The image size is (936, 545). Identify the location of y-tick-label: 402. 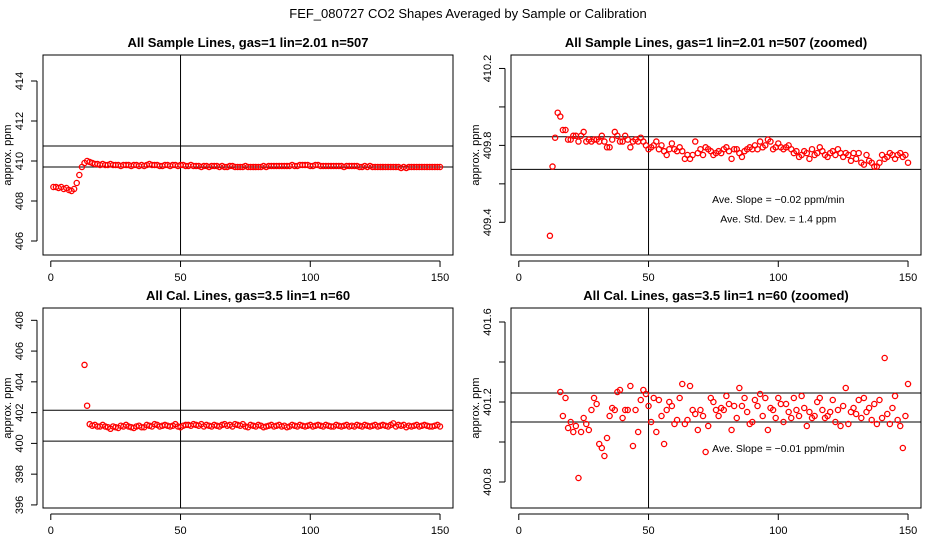
(20, 412).